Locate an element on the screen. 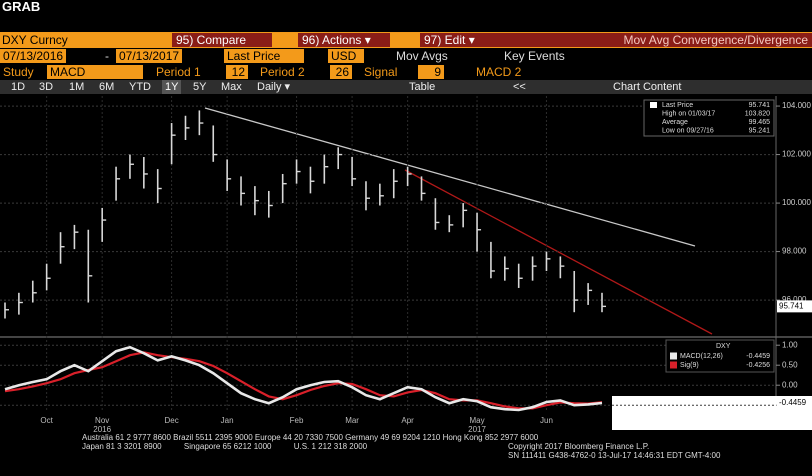  macd-line is located at coordinates (303, 378).